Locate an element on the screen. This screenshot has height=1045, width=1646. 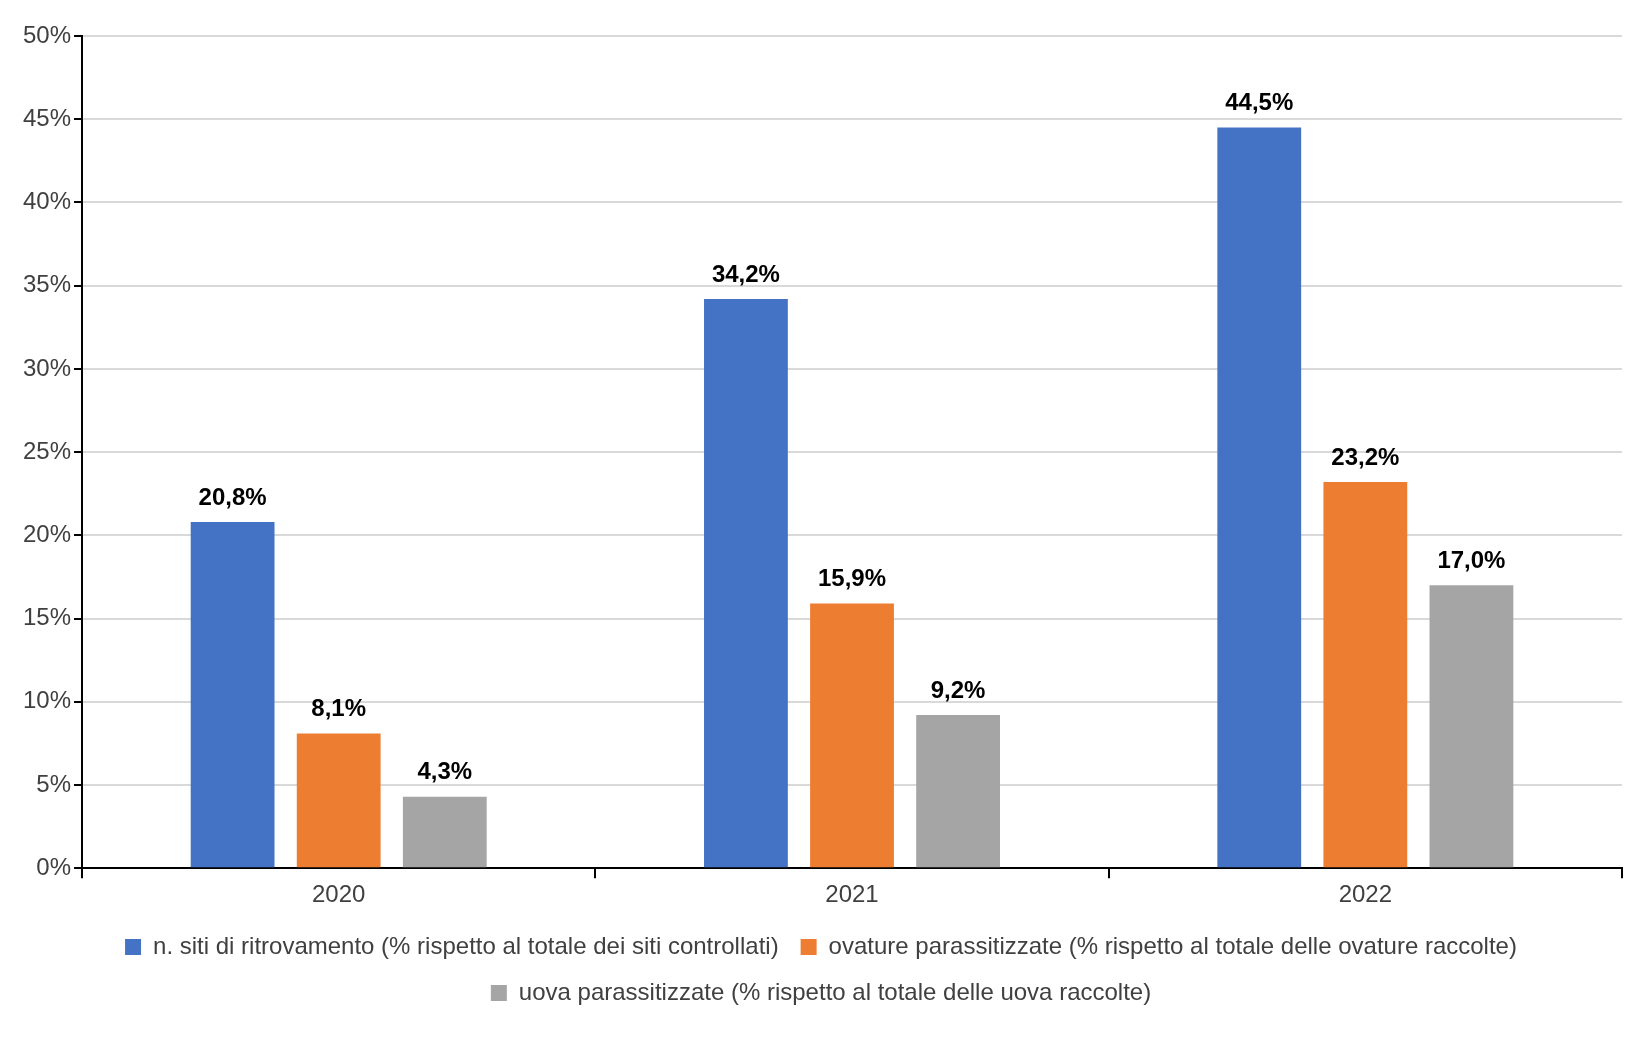
y-tick-label: 5% is located at coordinates (54, 783).